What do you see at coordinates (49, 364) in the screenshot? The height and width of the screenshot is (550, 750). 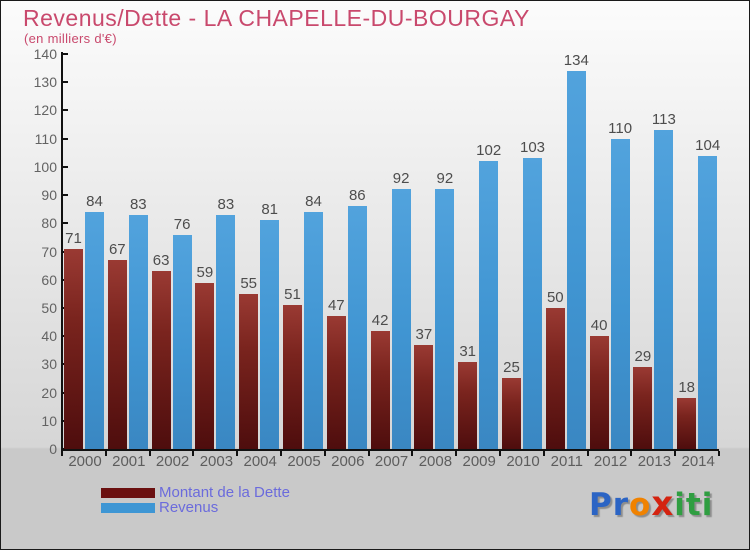 I see `y-tick-label-30: 30` at bounding box center [49, 364].